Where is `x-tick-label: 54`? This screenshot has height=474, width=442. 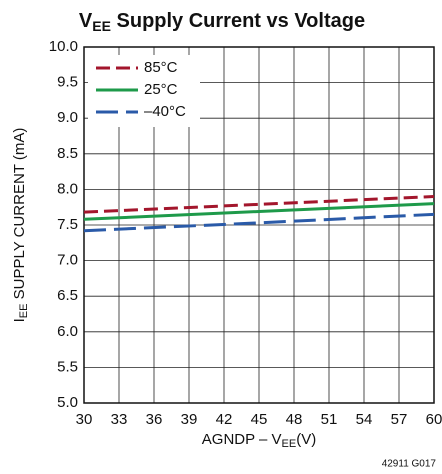
x-tick-label: 54 is located at coordinates (364, 419).